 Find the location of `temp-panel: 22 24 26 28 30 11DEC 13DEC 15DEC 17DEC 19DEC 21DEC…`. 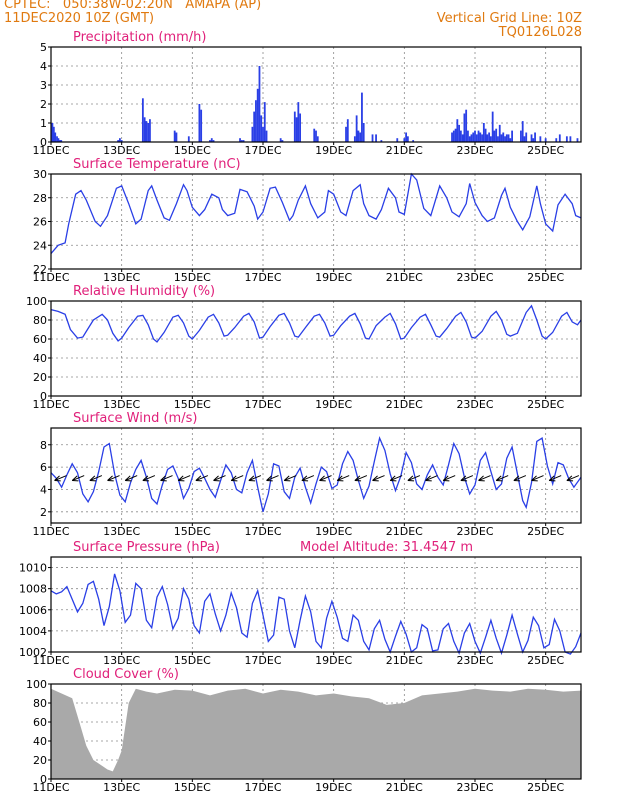

temp-panel: 22 24 26 28 30 11DEC 13DEC 15DEC 17DEC 19DEC 21DEC… is located at coordinates (307, 220).